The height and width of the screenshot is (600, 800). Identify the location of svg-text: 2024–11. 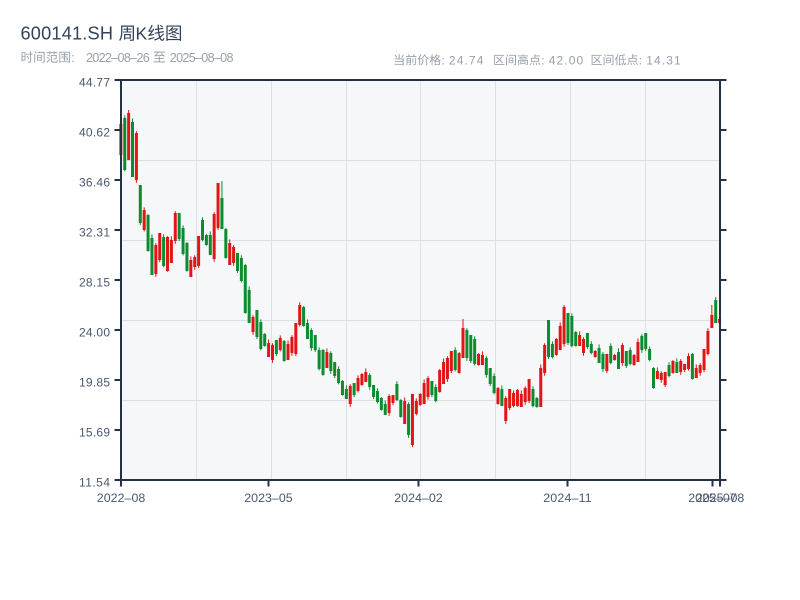
(567, 498).